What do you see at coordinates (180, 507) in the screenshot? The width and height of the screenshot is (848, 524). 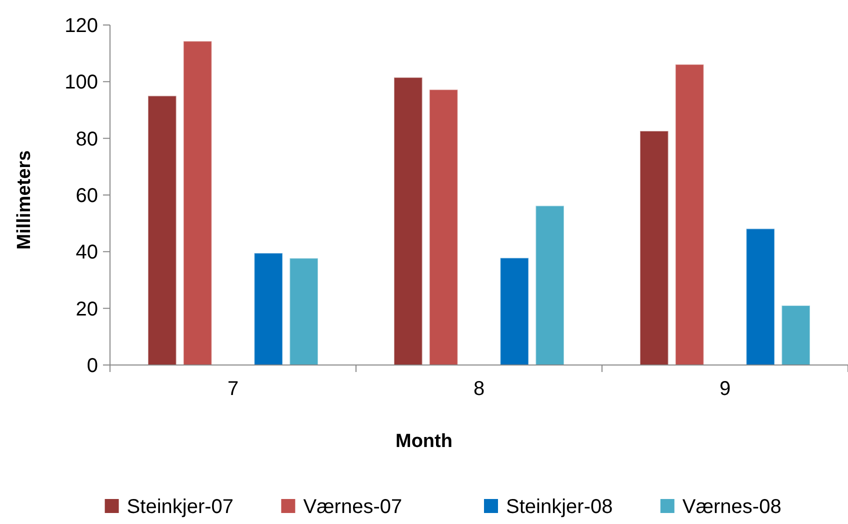 I see `legend-label: Steinkjer-07` at bounding box center [180, 507].